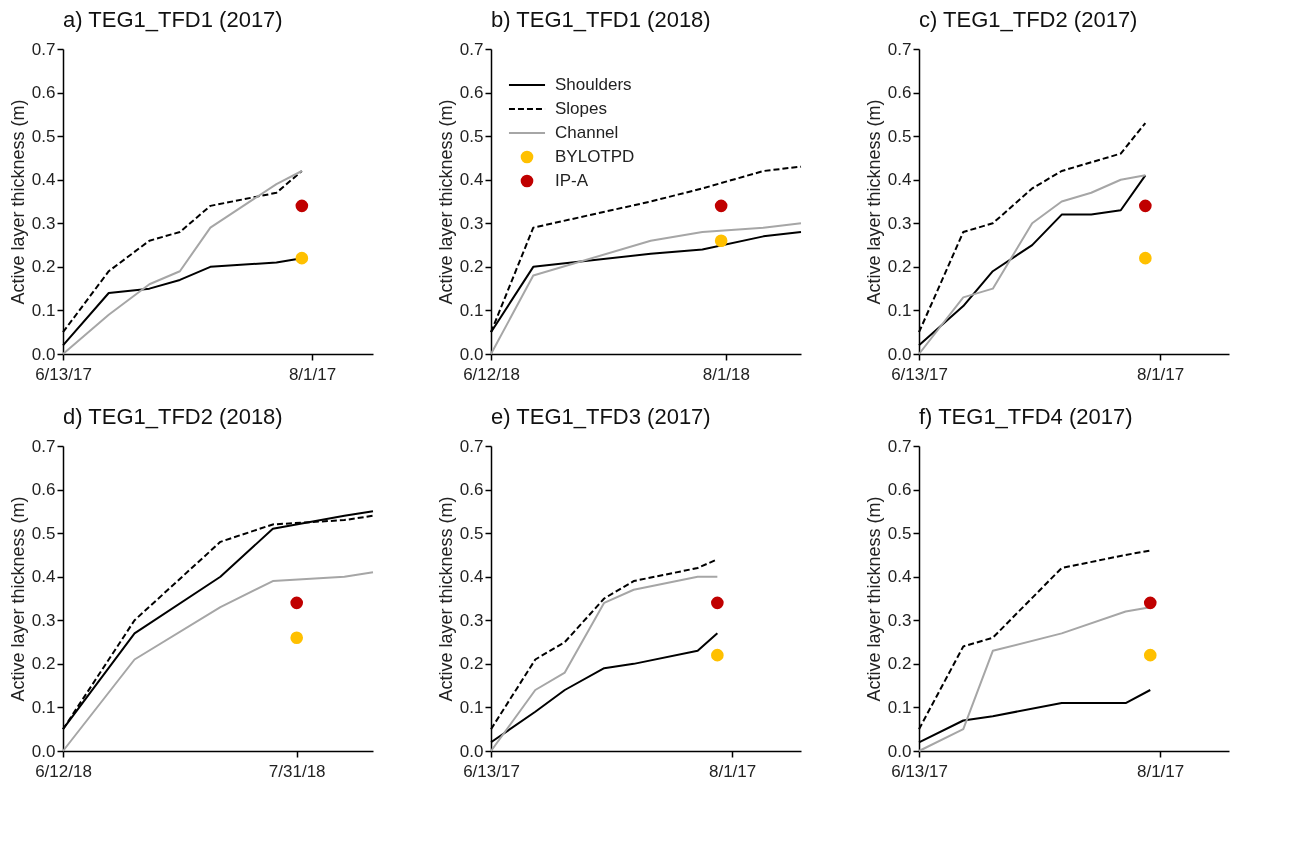  I want to click on x-tick-label: 8/1/18, so click(726, 374).